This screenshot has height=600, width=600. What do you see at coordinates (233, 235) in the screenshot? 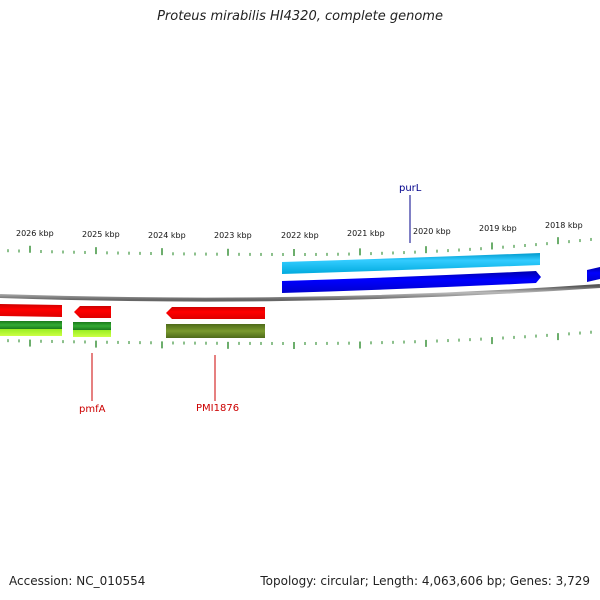
I see `kbp-label: 2023 kbp` at bounding box center [233, 235].